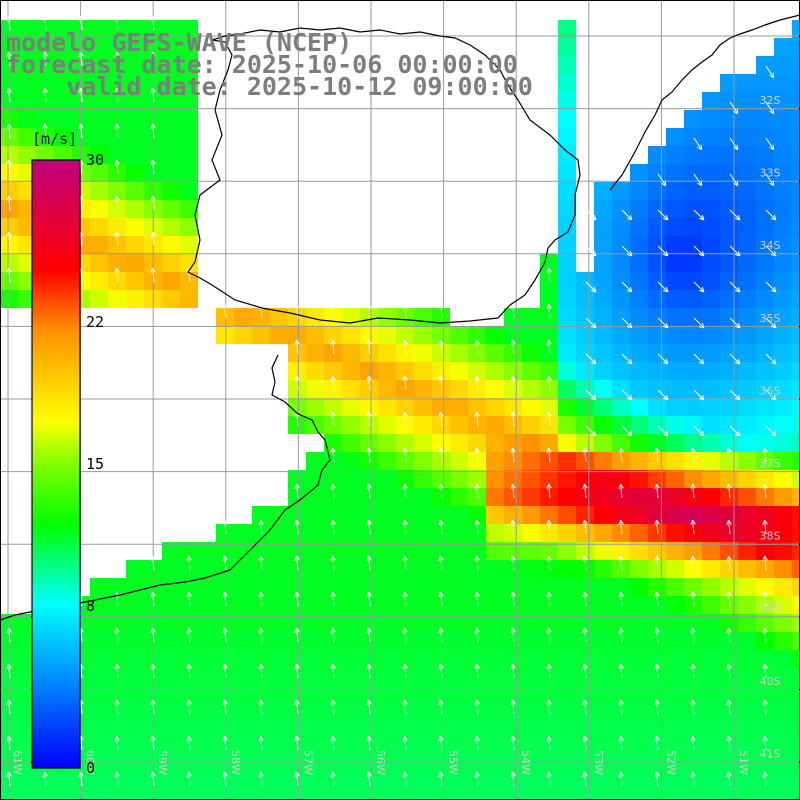 This screenshot has height=800, width=800. I want to click on longitude-labels: 61W 60W 59W 58W 57W 56W 55W 54W 53W 52W 51W, so click(380, 762).